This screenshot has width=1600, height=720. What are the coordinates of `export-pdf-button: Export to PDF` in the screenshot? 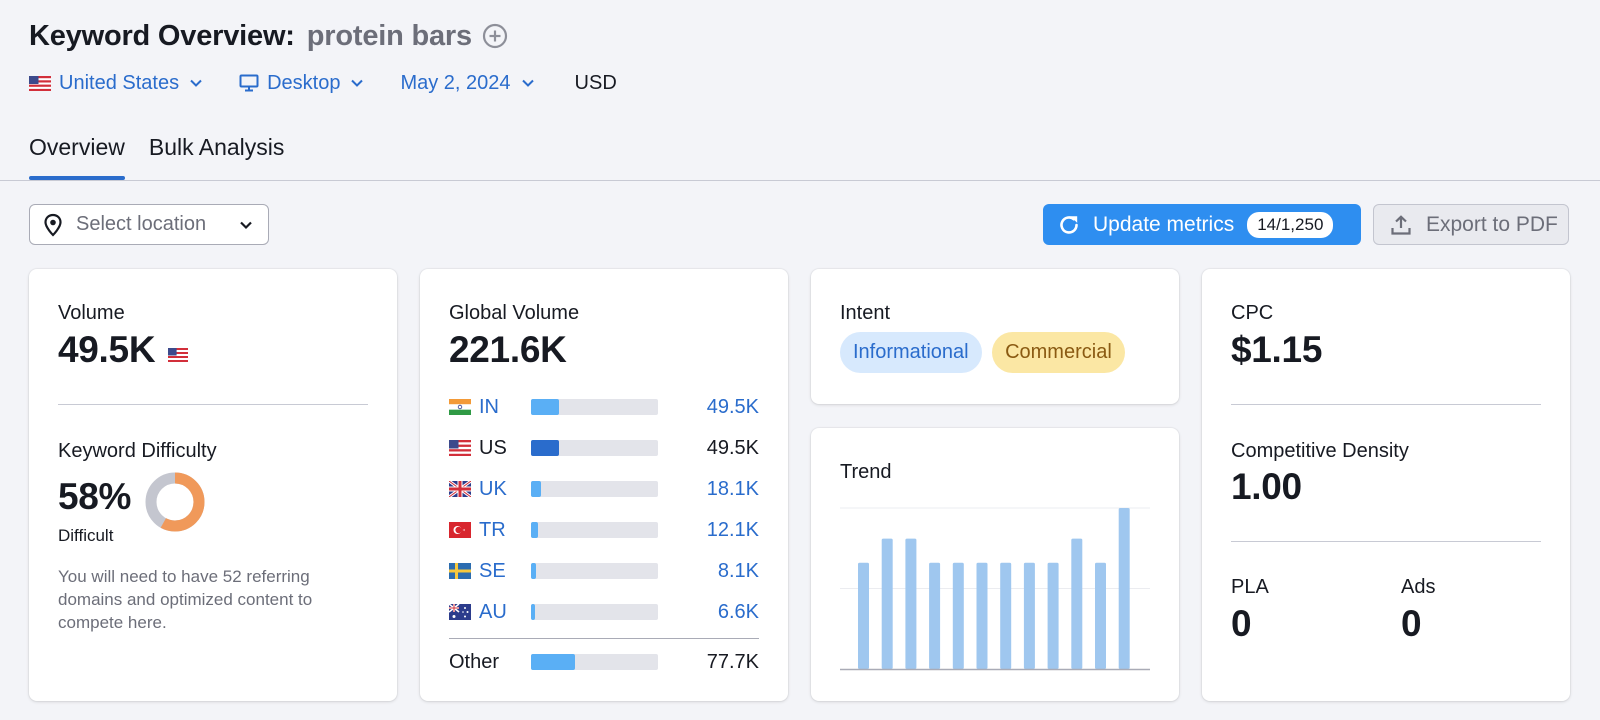 It's located at (1471, 224).